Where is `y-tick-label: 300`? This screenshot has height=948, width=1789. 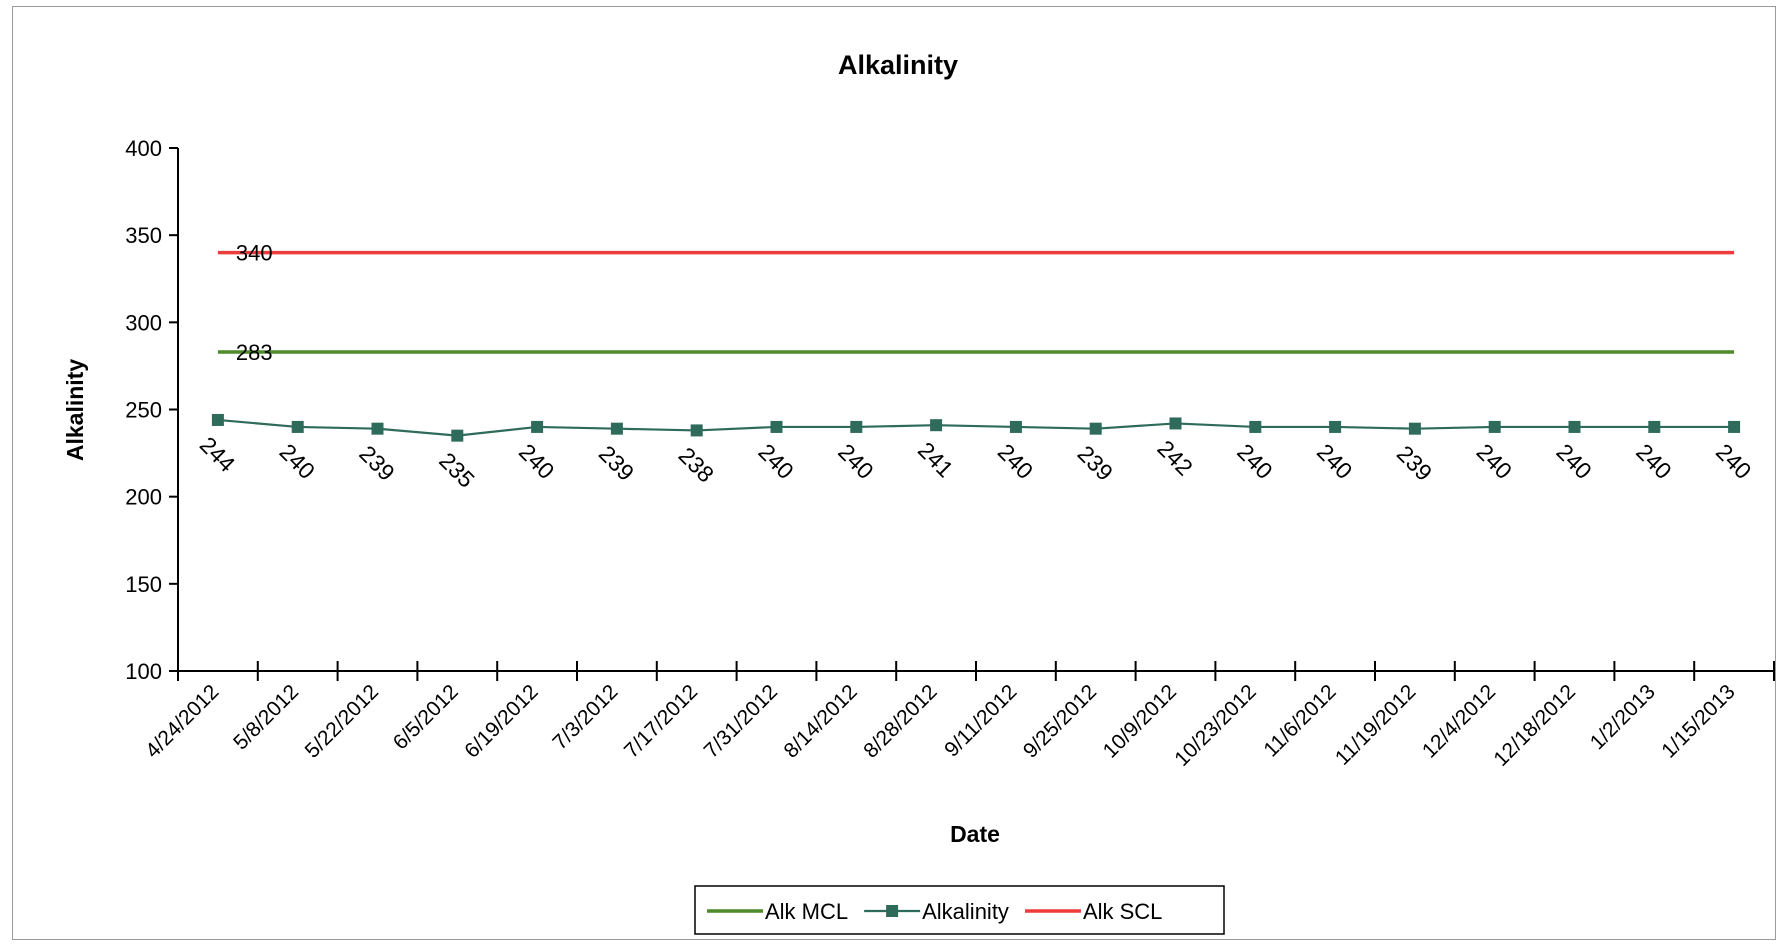
y-tick-label: 300 is located at coordinates (143, 322).